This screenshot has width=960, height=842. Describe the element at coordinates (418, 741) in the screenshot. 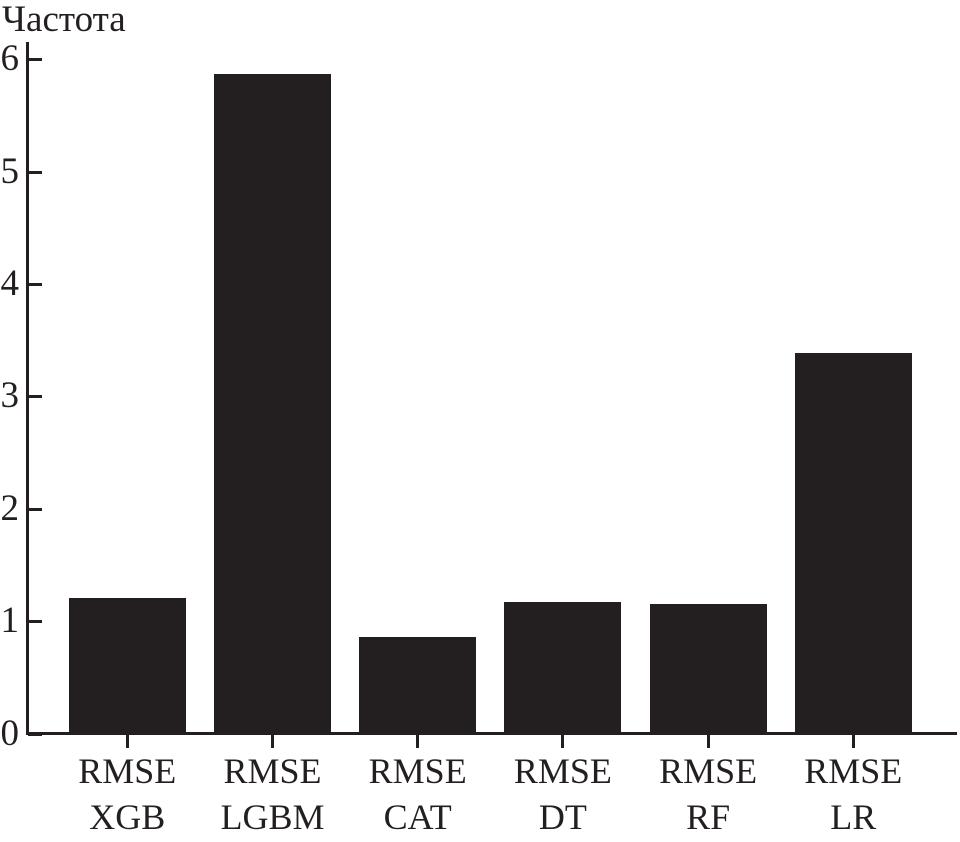

I see `x-tick-mark-cat` at that location.